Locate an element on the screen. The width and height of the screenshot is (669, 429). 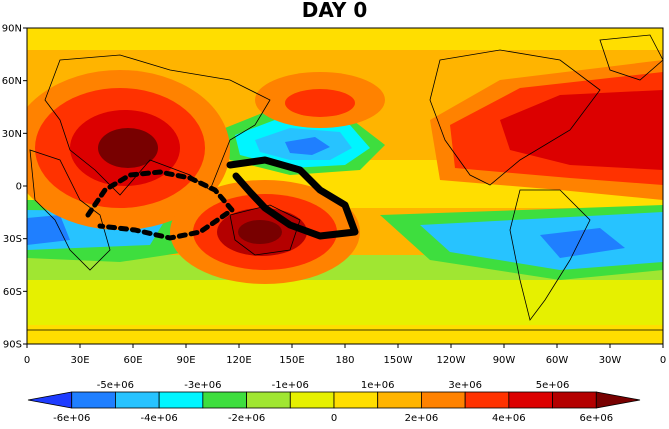
longitude-axis: 0 30E 60E 90E 120E 150E 180 150W 120W 90W 60W 30W 0 is located at coordinates (345, 355).